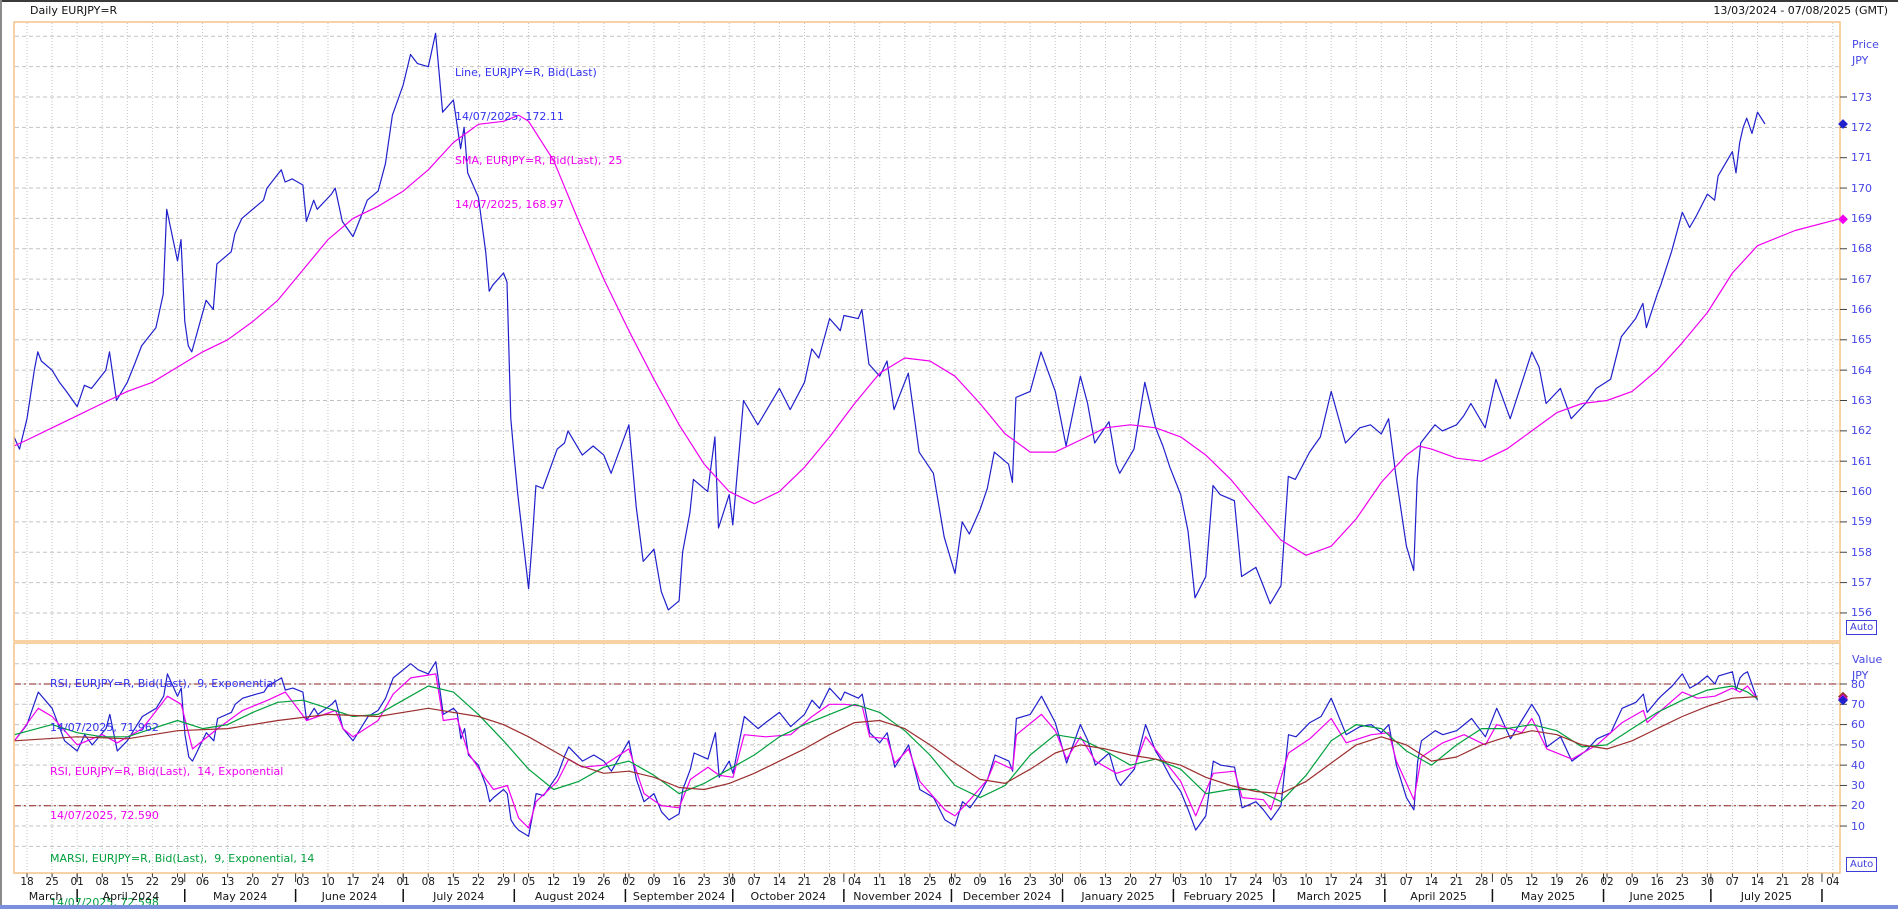  I want to click on x-axis-month-label: June 2024, so click(349, 896).